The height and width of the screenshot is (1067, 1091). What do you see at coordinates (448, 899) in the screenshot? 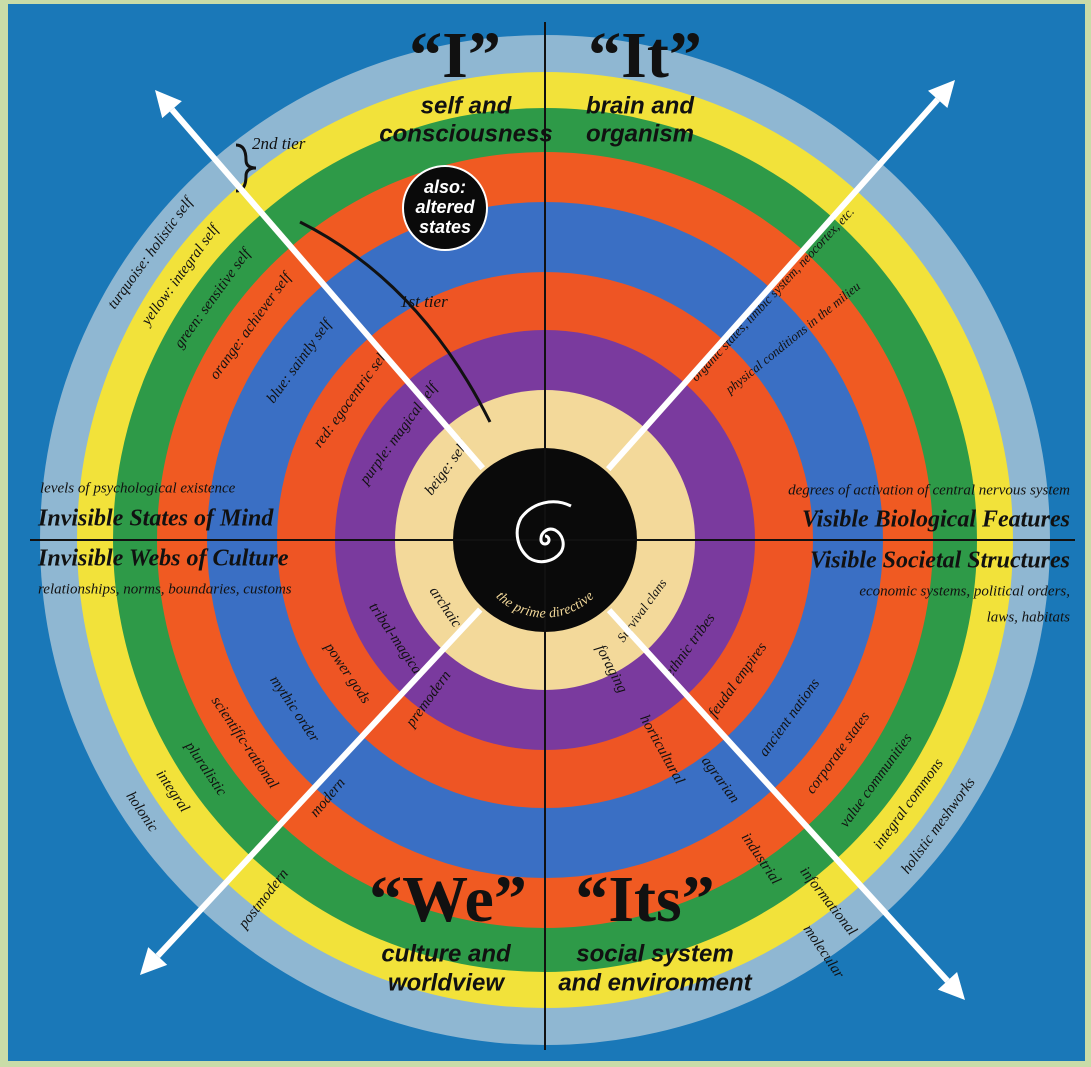
I see `quadrant-title: “We”` at bounding box center [448, 899].